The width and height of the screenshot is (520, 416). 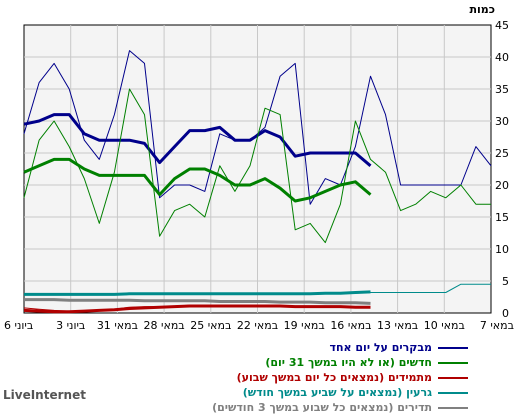 What do you see at coordinates (304, 325) in the screenshot?
I see `x-tick-label: 19 במאי` at bounding box center [304, 325].